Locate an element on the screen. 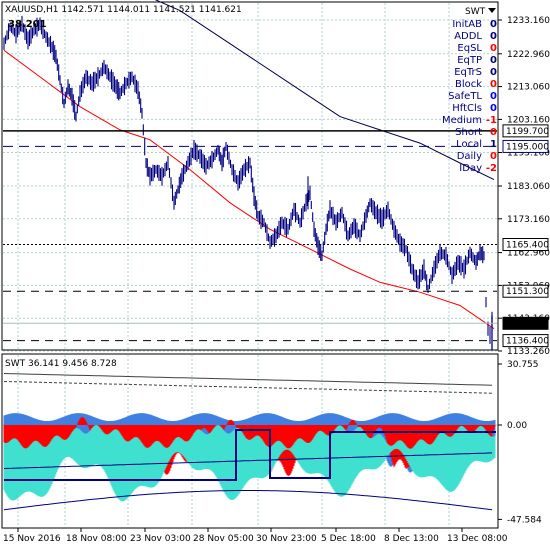 This screenshot has width=550, height=550. price-axis-label: 1213.060 is located at coordinates (528, 88).